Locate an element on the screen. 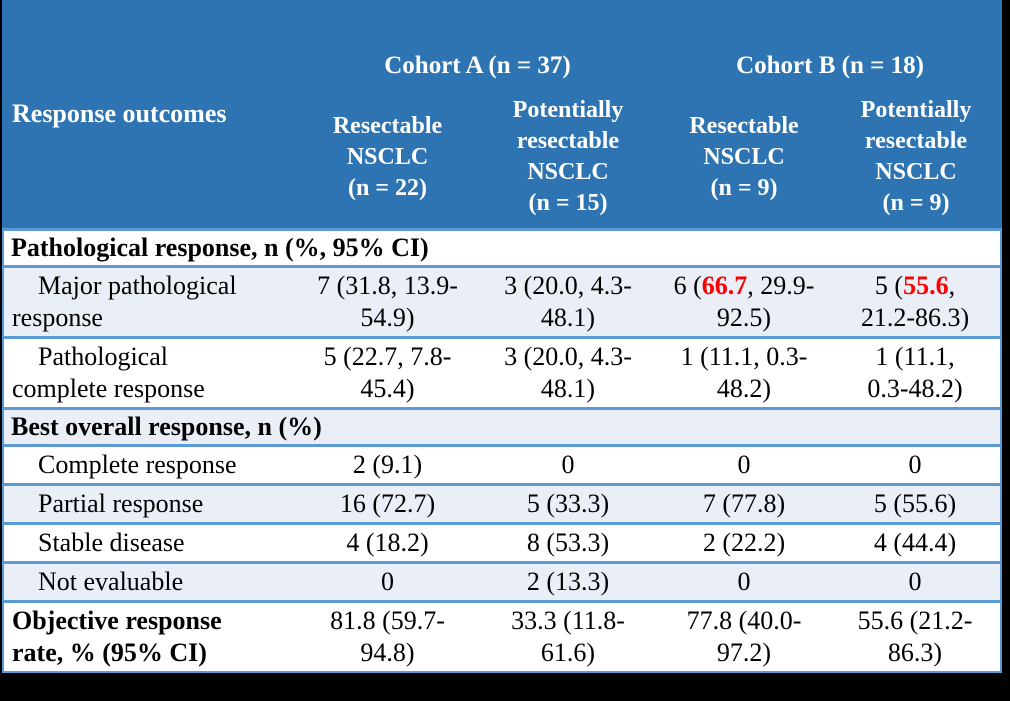 This screenshot has height=701, width=1010. value-text: 1 (11.1, 0.3- 48.2) is located at coordinates (744, 372).